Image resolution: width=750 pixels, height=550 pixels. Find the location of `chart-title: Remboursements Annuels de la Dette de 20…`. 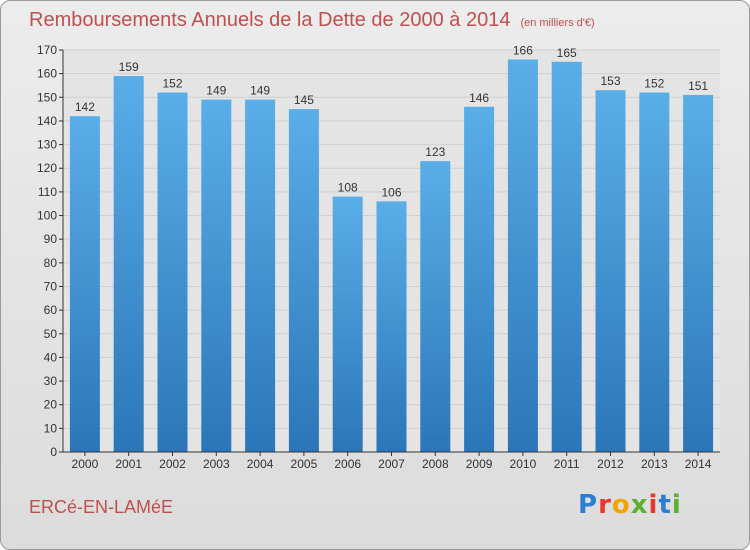

chart-title: Remboursements Annuels de la Dette de 20… is located at coordinates (312, 20).